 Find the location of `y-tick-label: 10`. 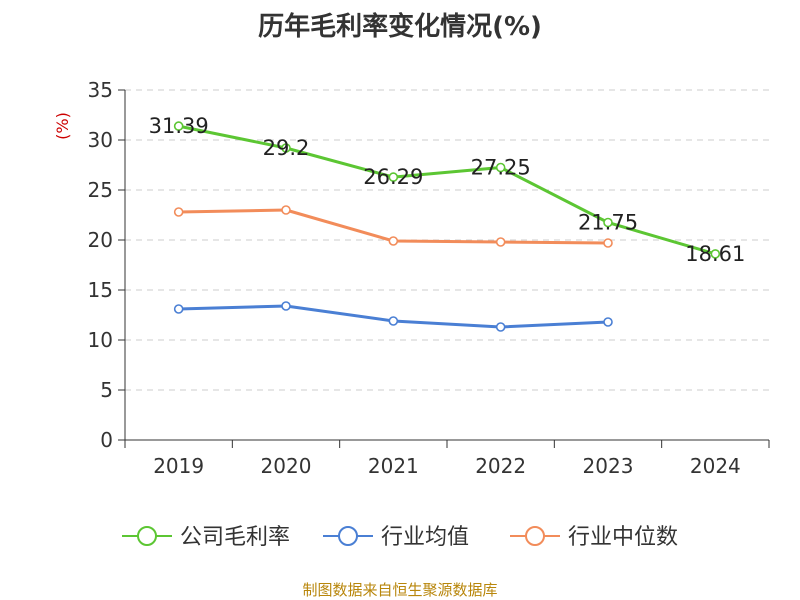

y-tick-label: 10 is located at coordinates (100, 340).